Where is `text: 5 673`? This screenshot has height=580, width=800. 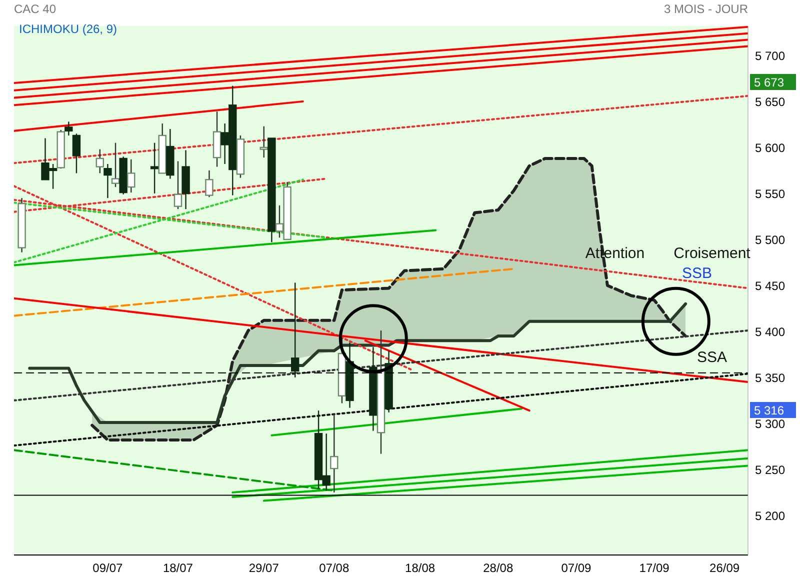
text: 5 673 is located at coordinates (769, 83).